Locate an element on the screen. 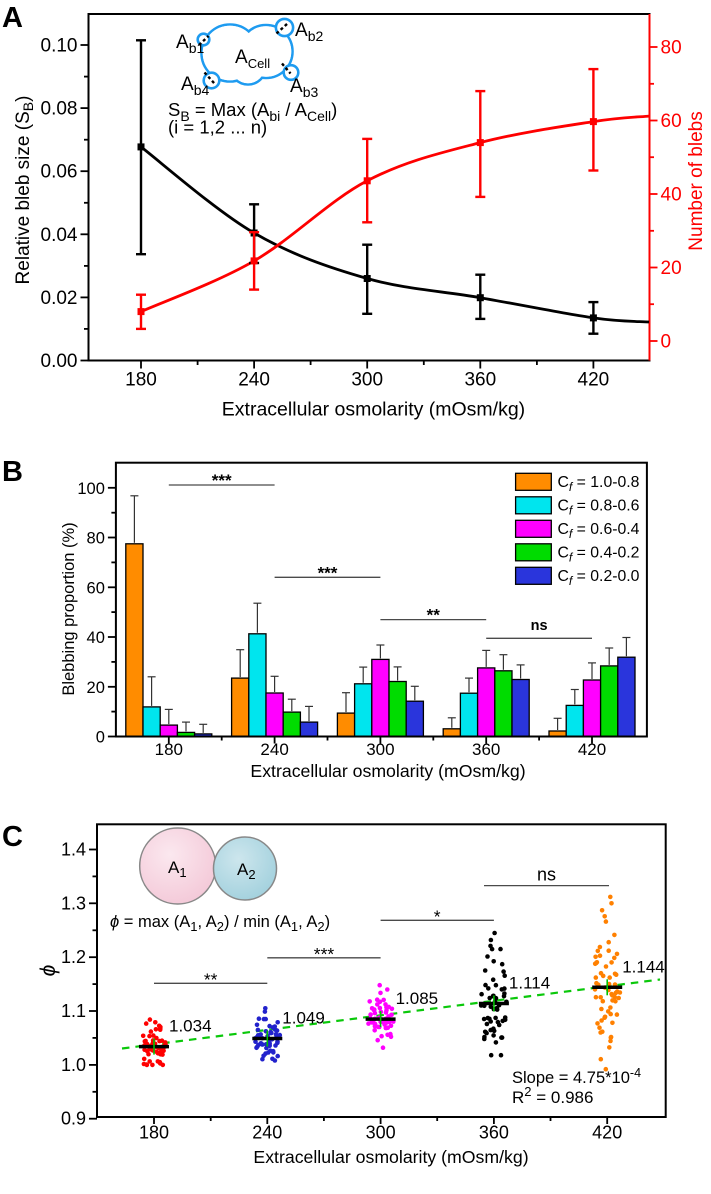  svg-text: 0.02 is located at coordinates (59, 298).